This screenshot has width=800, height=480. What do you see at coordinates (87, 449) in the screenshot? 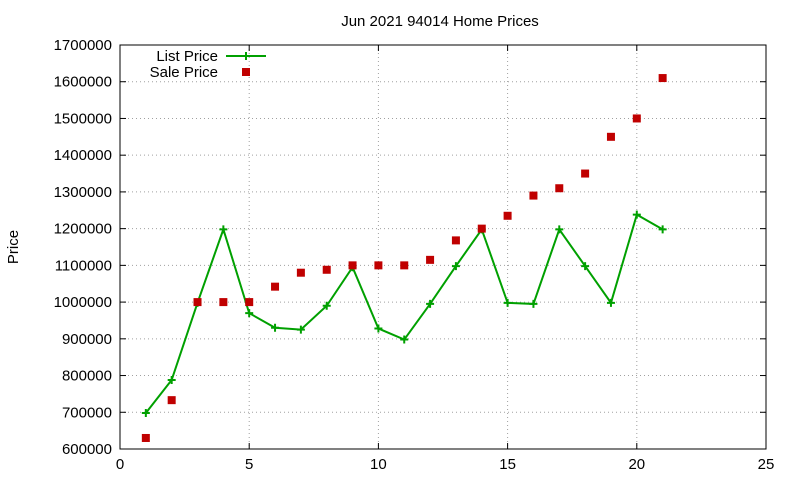
I see `y-tick-label: 600000` at bounding box center [87, 449].